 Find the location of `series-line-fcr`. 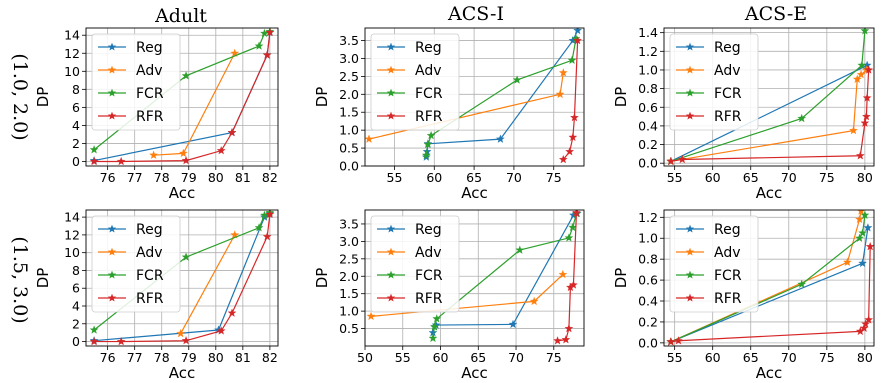

series-line-fcr is located at coordinates (768, 96).